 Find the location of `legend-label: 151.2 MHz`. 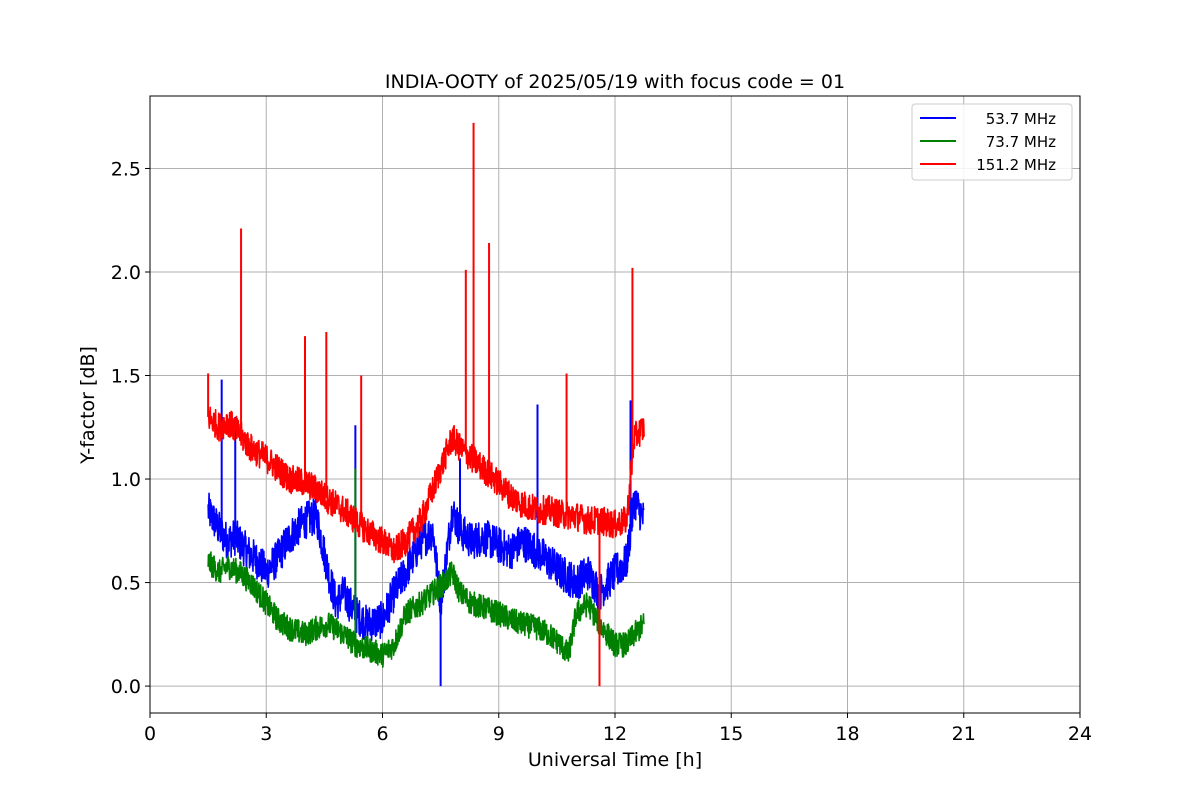

legend-label: 151.2 MHz is located at coordinates (1016, 165).